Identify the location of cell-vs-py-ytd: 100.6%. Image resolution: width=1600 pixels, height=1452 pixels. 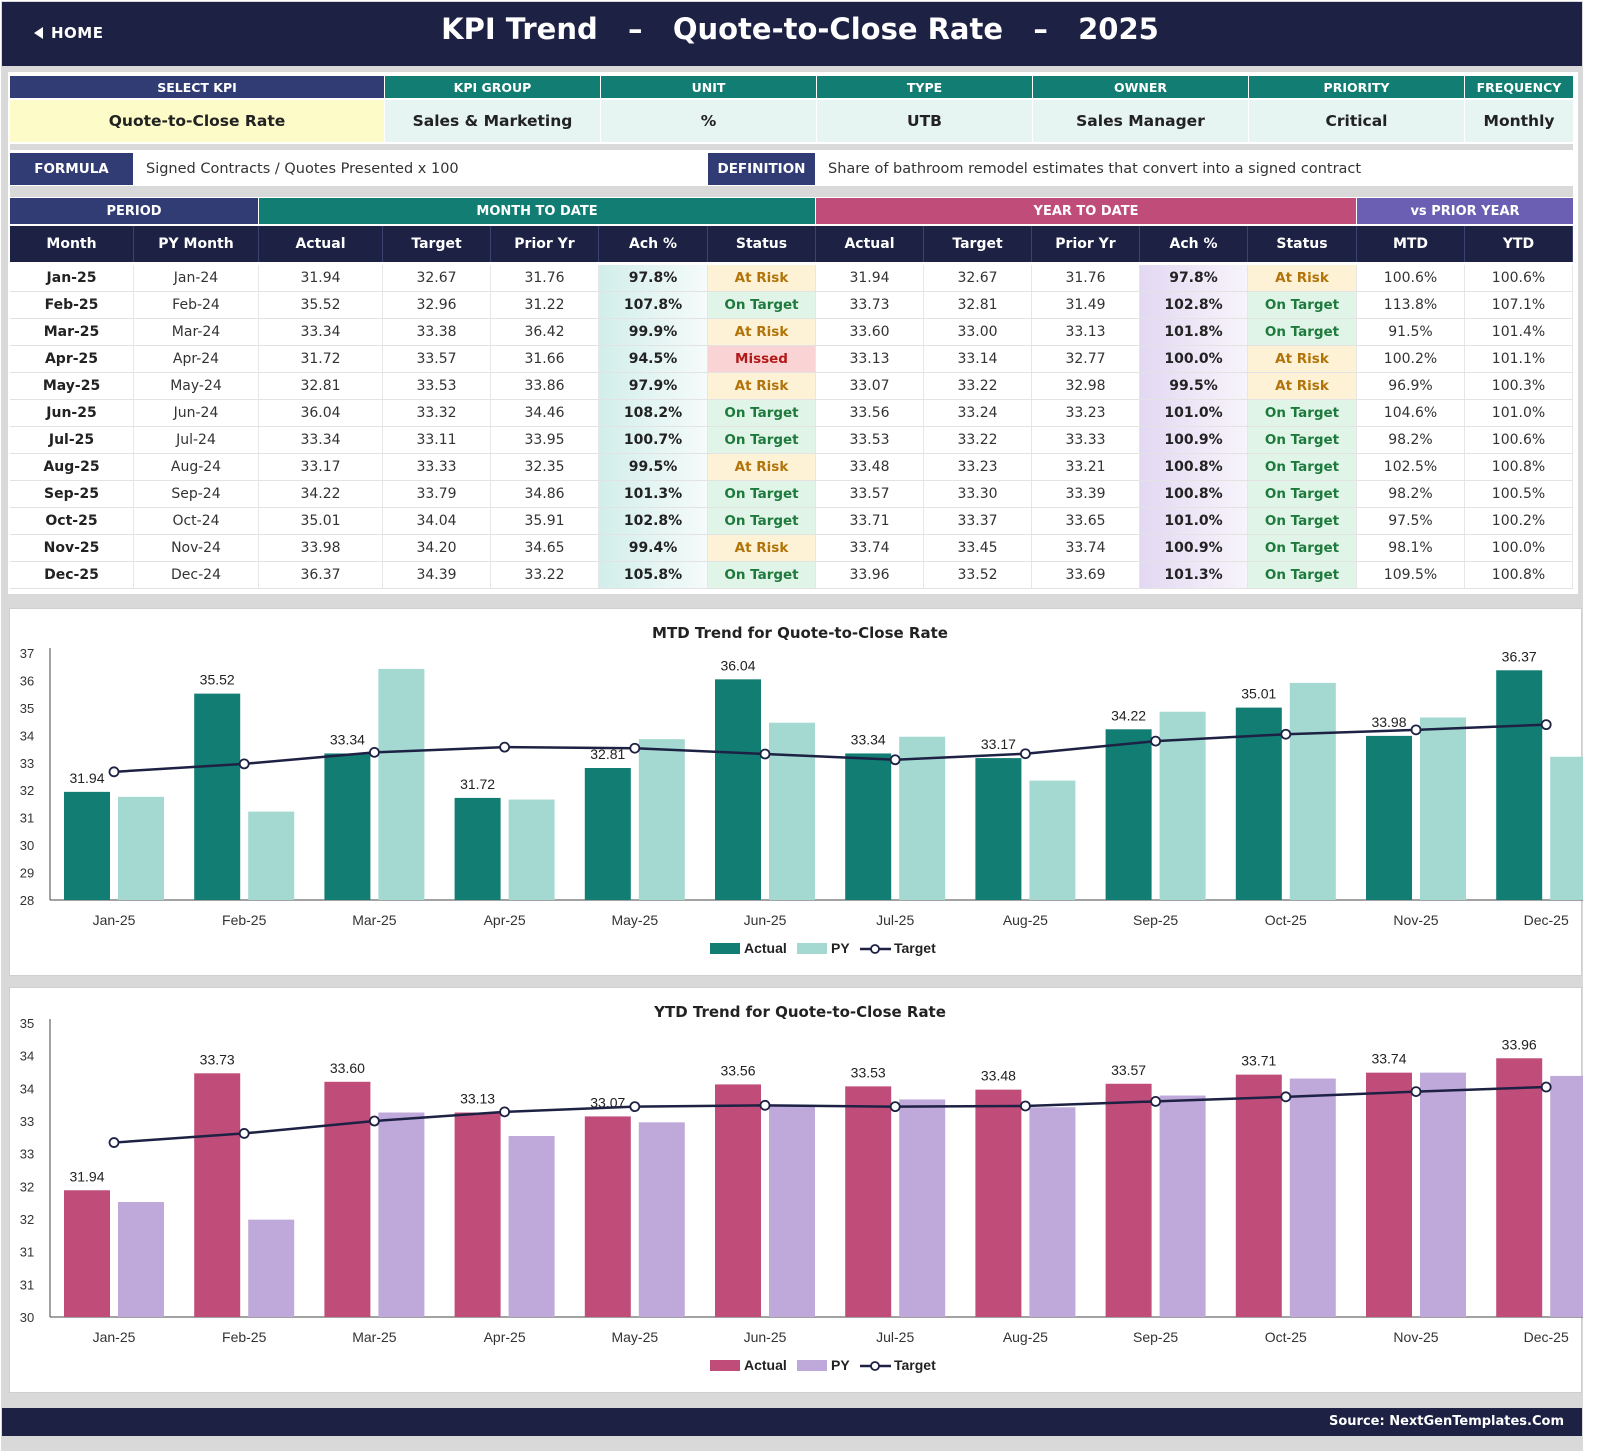
(1519, 440).